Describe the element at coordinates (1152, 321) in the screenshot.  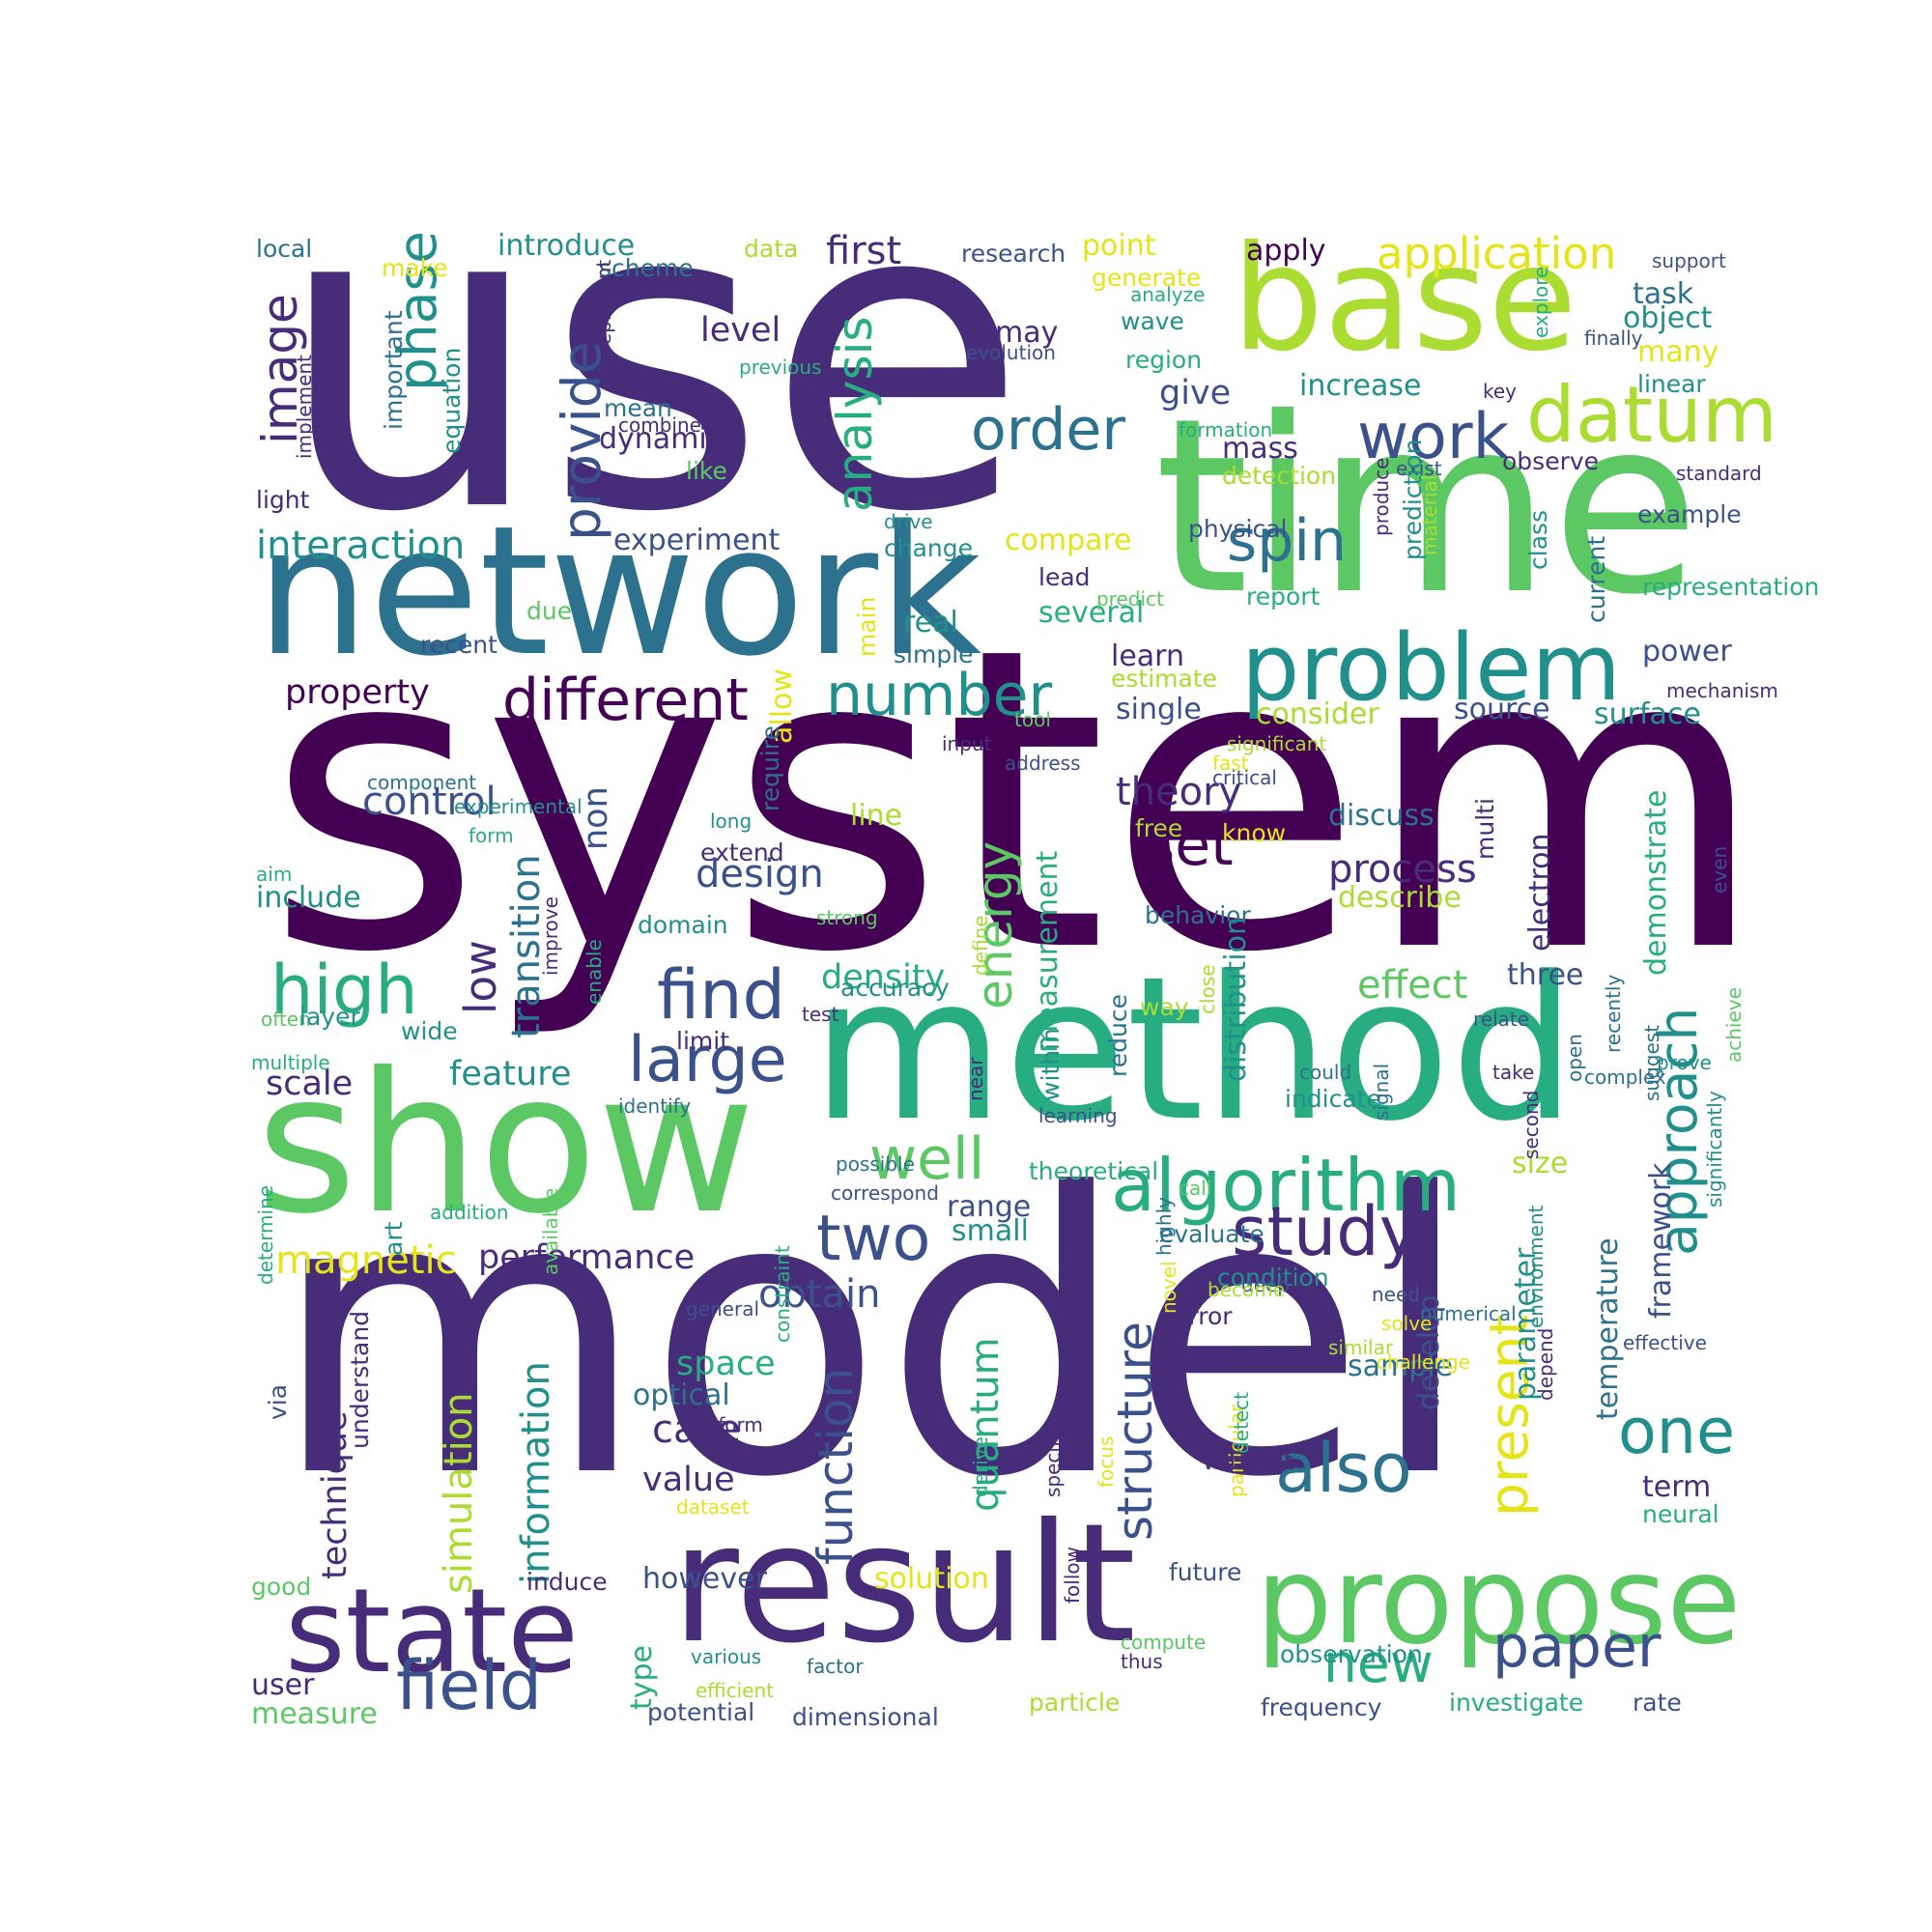
I see `word-wave: wave` at that location.